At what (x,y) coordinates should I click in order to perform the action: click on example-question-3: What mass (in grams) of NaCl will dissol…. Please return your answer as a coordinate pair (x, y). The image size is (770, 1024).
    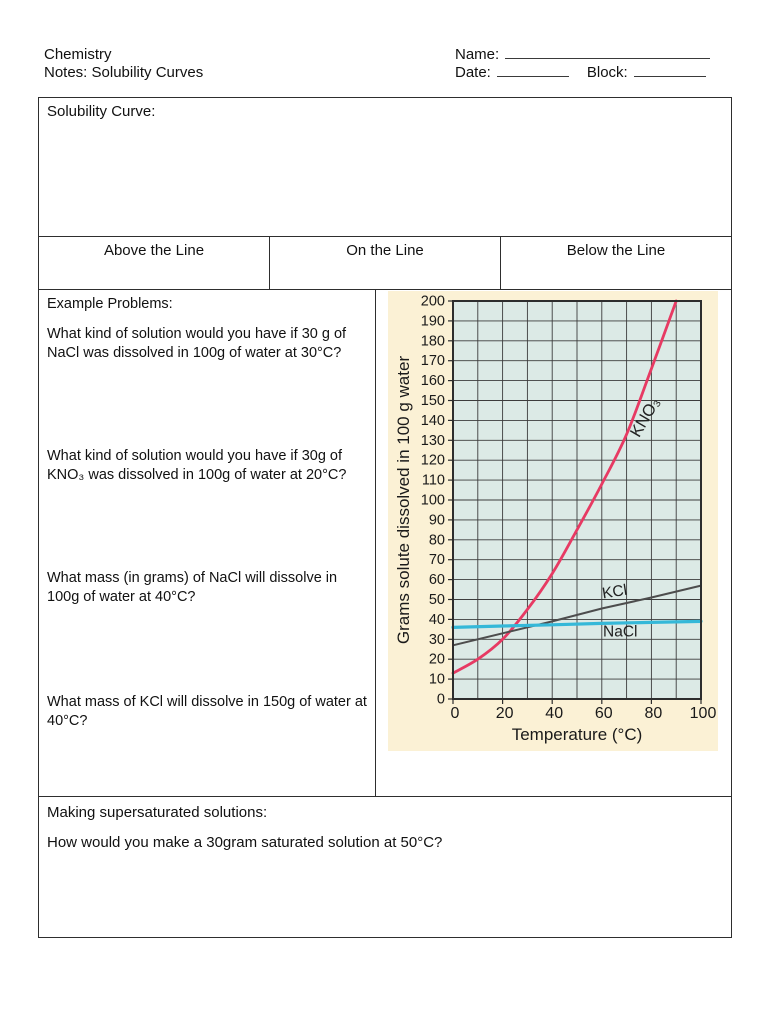
    Looking at the image, I should click on (192, 587).